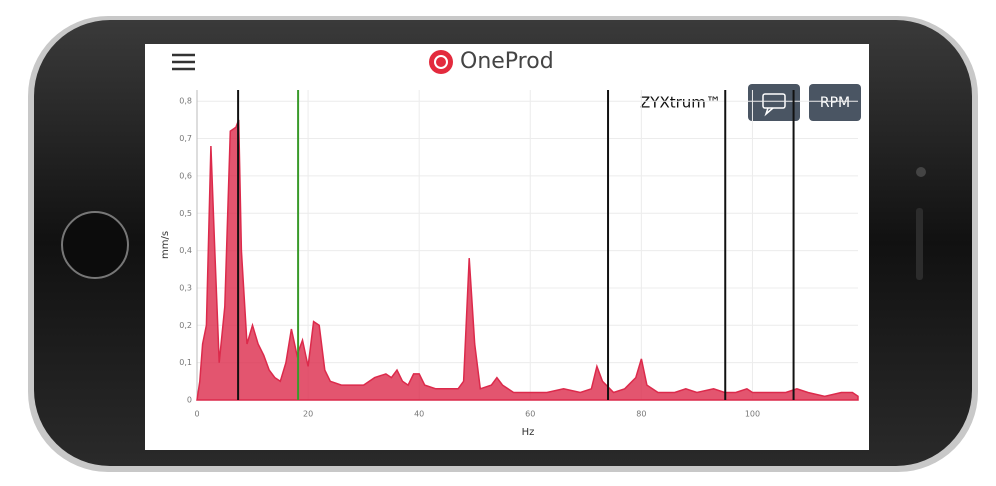 The width and height of the screenshot is (996, 486). Describe the element at coordinates (189, 400) in the screenshot. I see `y-tick-label: 0` at that location.